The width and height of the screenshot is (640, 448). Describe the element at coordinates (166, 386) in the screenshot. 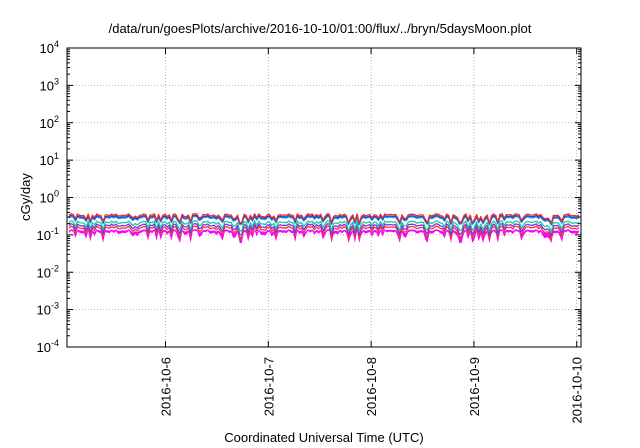

I see `x-tick-label: 2016-10-6` at that location.